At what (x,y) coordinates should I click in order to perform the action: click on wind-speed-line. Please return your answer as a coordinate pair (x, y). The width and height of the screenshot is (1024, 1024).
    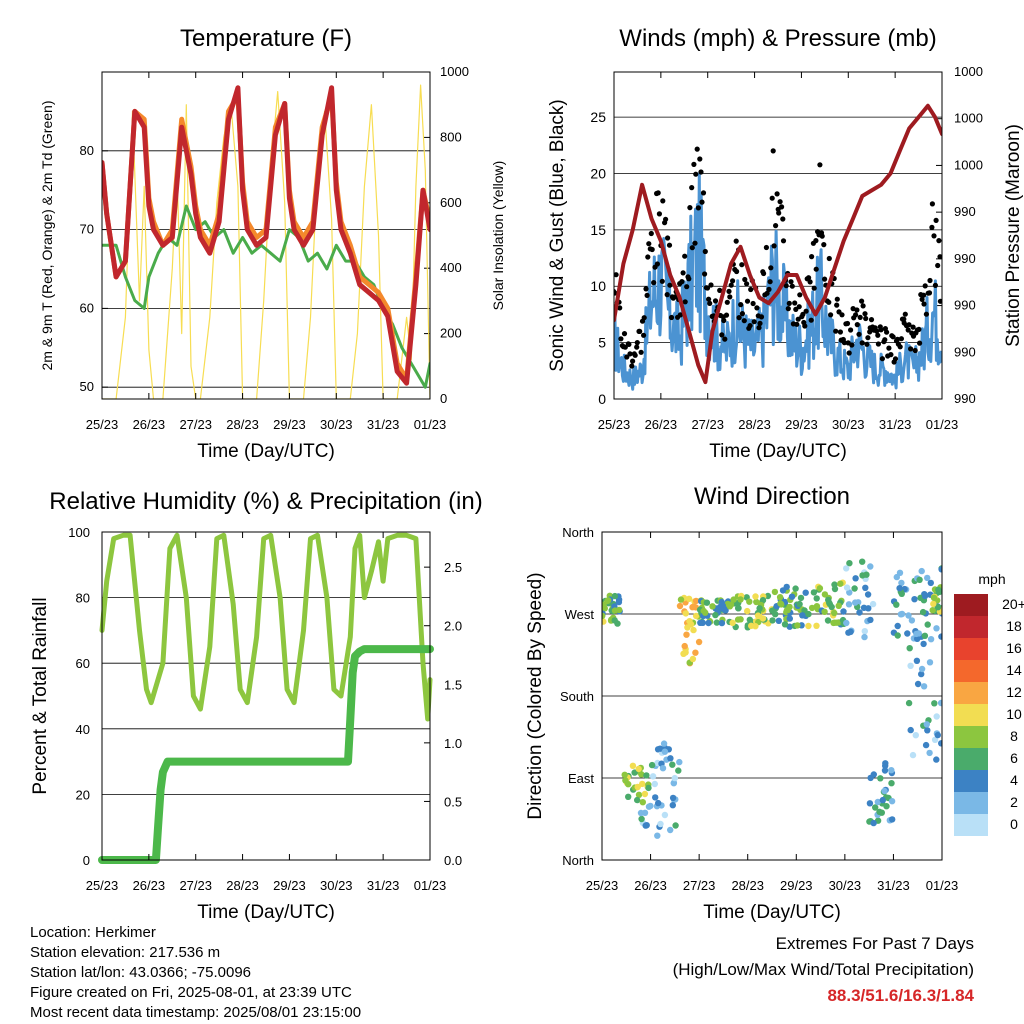
    Looking at the image, I should click on (778, 281).